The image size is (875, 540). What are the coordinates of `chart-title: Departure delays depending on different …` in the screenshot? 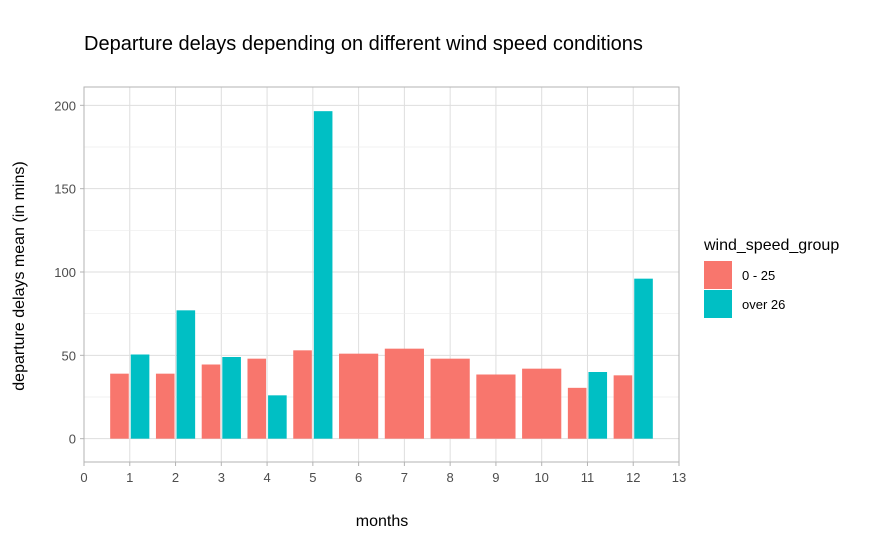 It's located at (363, 44).